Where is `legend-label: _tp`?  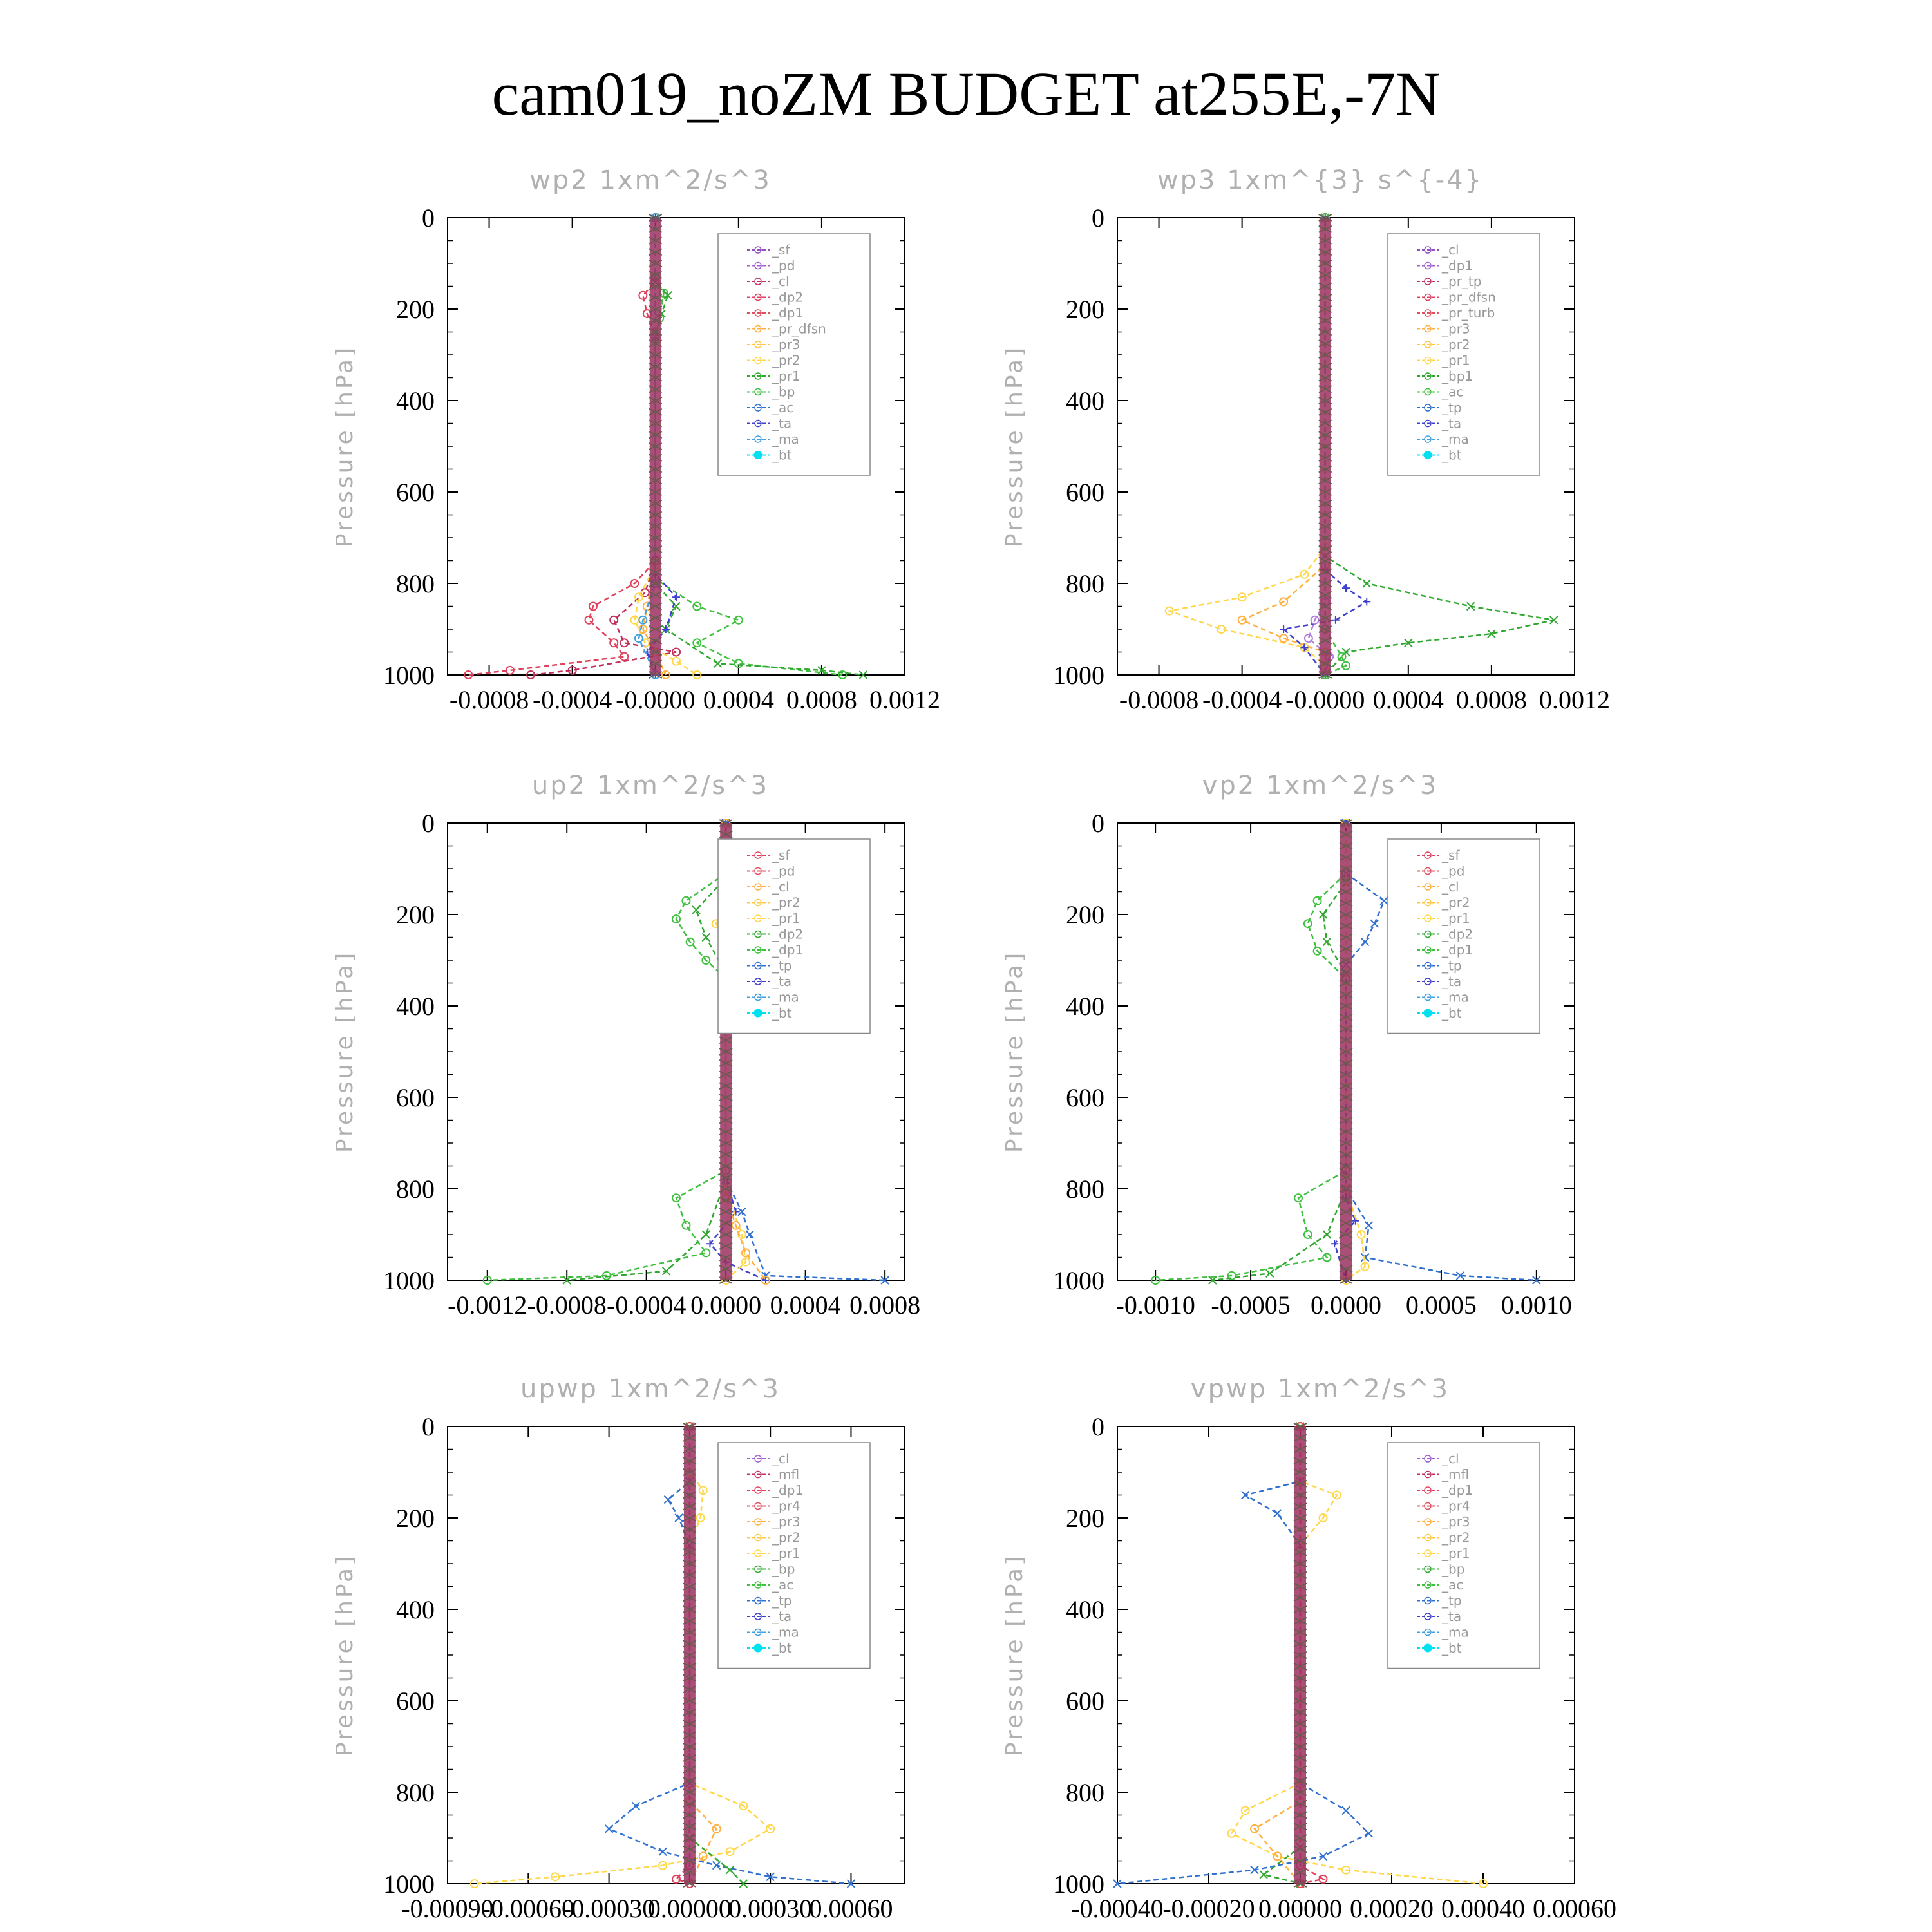 legend-label: _tp is located at coordinates (1451, 966).